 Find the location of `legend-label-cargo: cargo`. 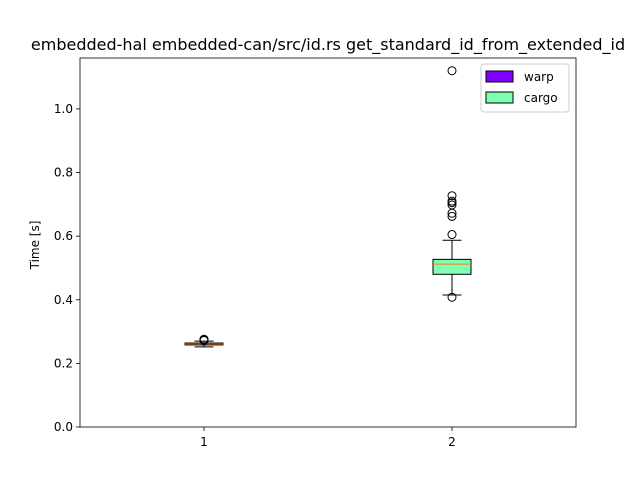

legend-label-cargo: cargo is located at coordinates (541, 98).